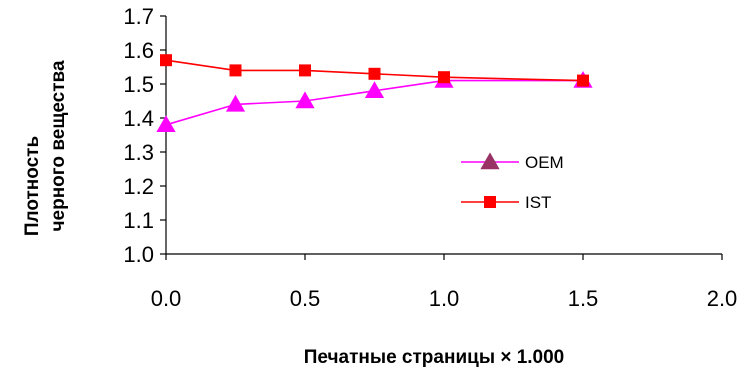 The width and height of the screenshot is (743, 374). Describe the element at coordinates (444, 298) in the screenshot. I see `x-tick-label: 1.0` at that location.